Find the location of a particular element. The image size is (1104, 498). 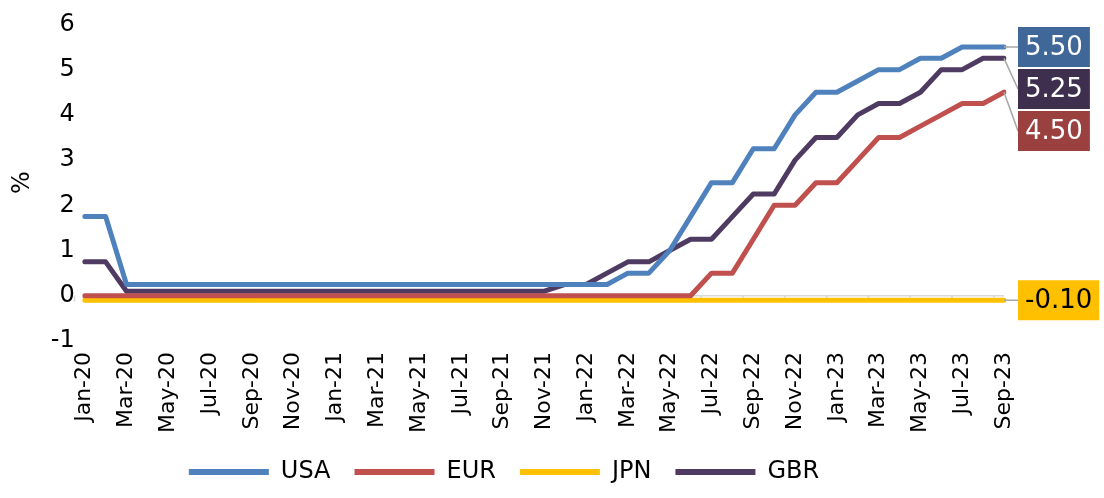

y-tick-label: -1 is located at coordinates (62, 339).